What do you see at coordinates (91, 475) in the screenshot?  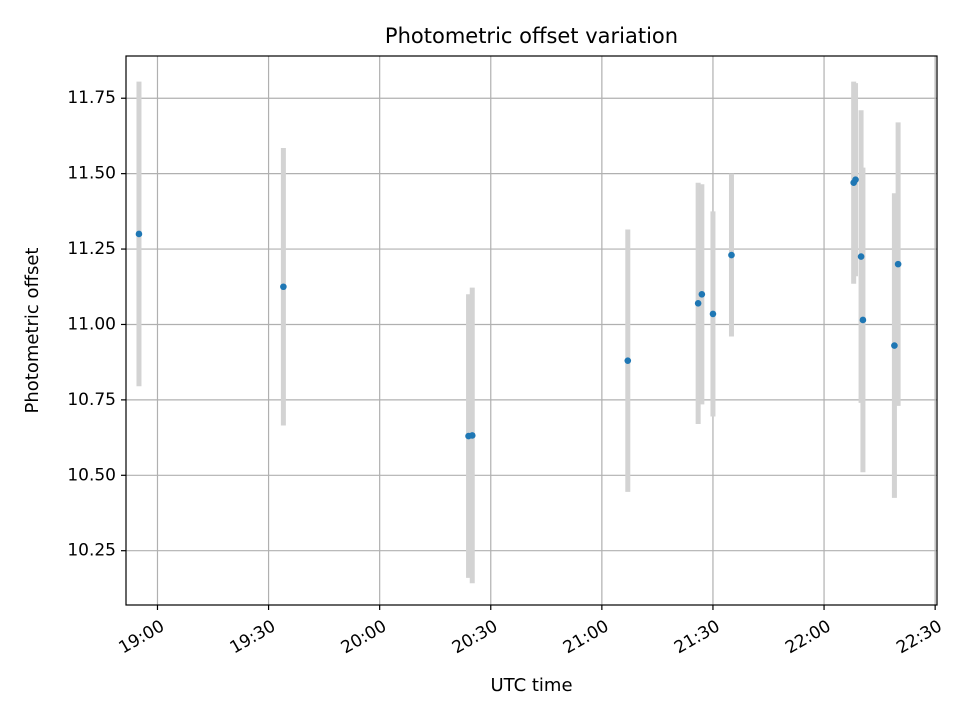 I see `y-tick-label: 10.50` at bounding box center [91, 475].